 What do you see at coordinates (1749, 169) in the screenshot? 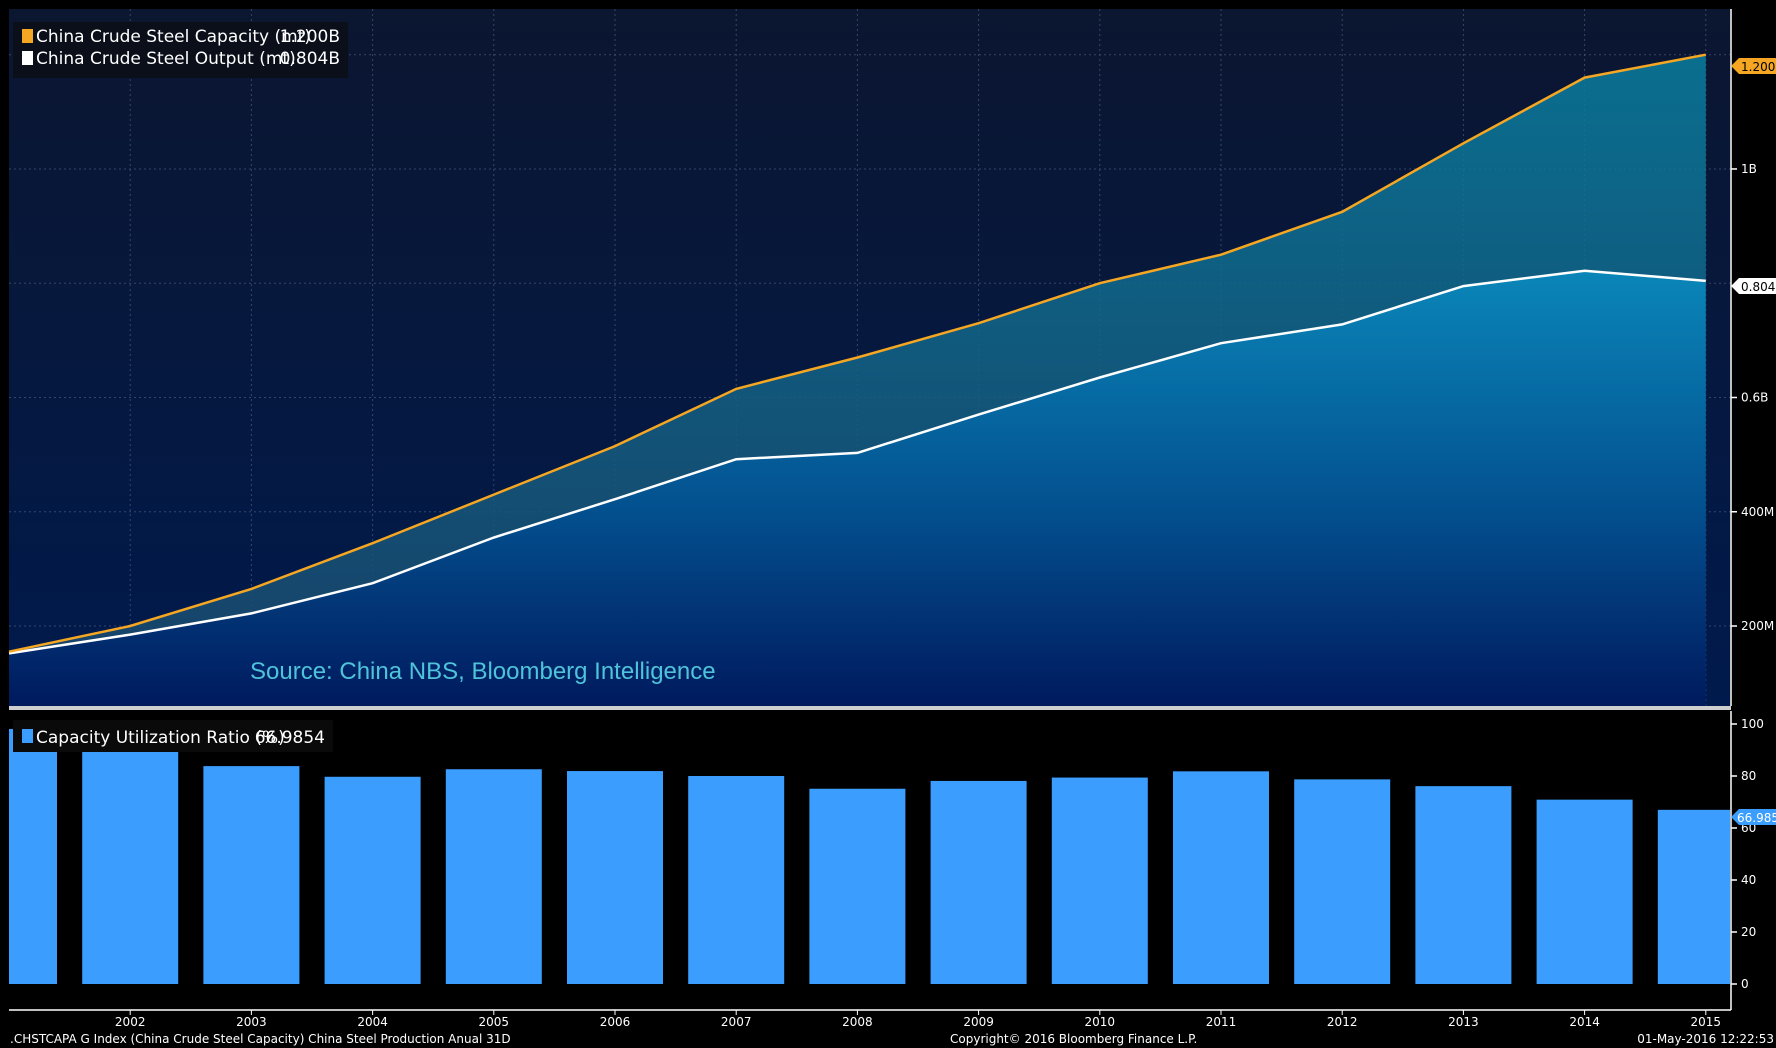
I see `upper-y-tick-label: 1B` at bounding box center [1749, 169].